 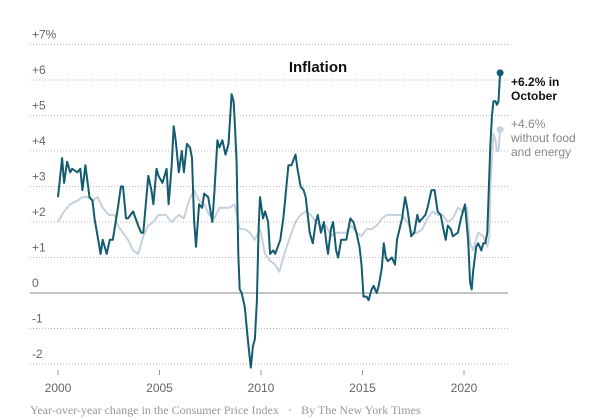 What do you see at coordinates (362, 388) in the screenshot?
I see `x-tick-label: 2015` at bounding box center [362, 388].